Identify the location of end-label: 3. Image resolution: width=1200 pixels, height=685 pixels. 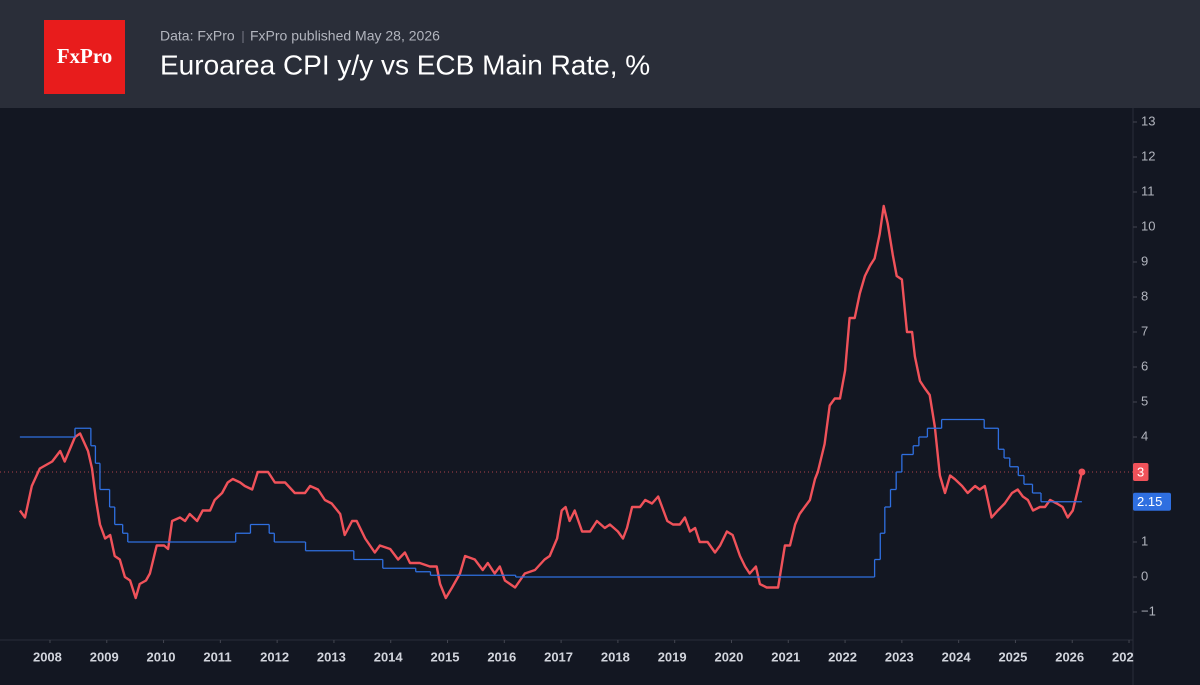
(1140, 471).